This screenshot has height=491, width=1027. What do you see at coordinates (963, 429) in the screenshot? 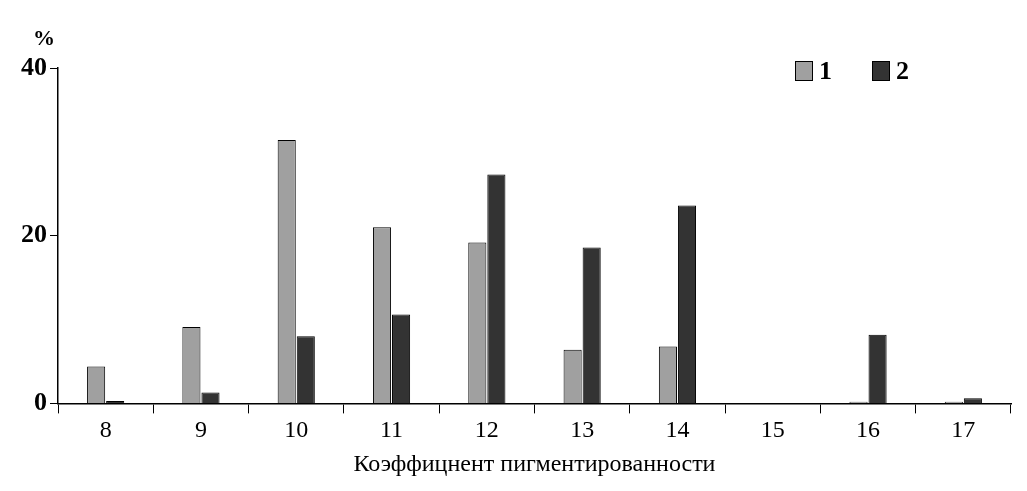
I see `x-tick-label: 17` at bounding box center [963, 429].